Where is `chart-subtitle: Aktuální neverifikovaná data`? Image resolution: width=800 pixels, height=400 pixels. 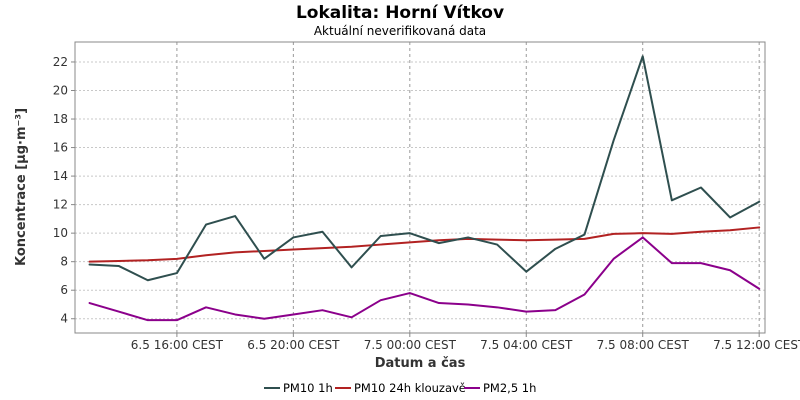
chart-subtitle: Aktuální neverifikovaná data is located at coordinates (400, 31).